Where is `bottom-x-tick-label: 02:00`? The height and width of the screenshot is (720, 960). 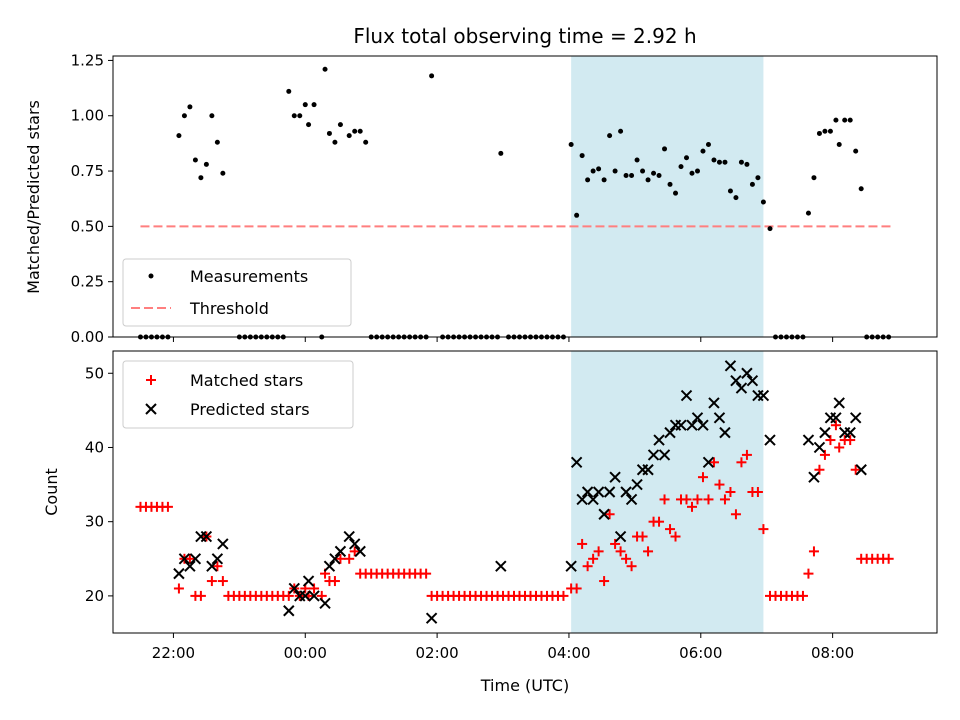
bottom-x-tick-label: 02:00 is located at coordinates (436, 653).